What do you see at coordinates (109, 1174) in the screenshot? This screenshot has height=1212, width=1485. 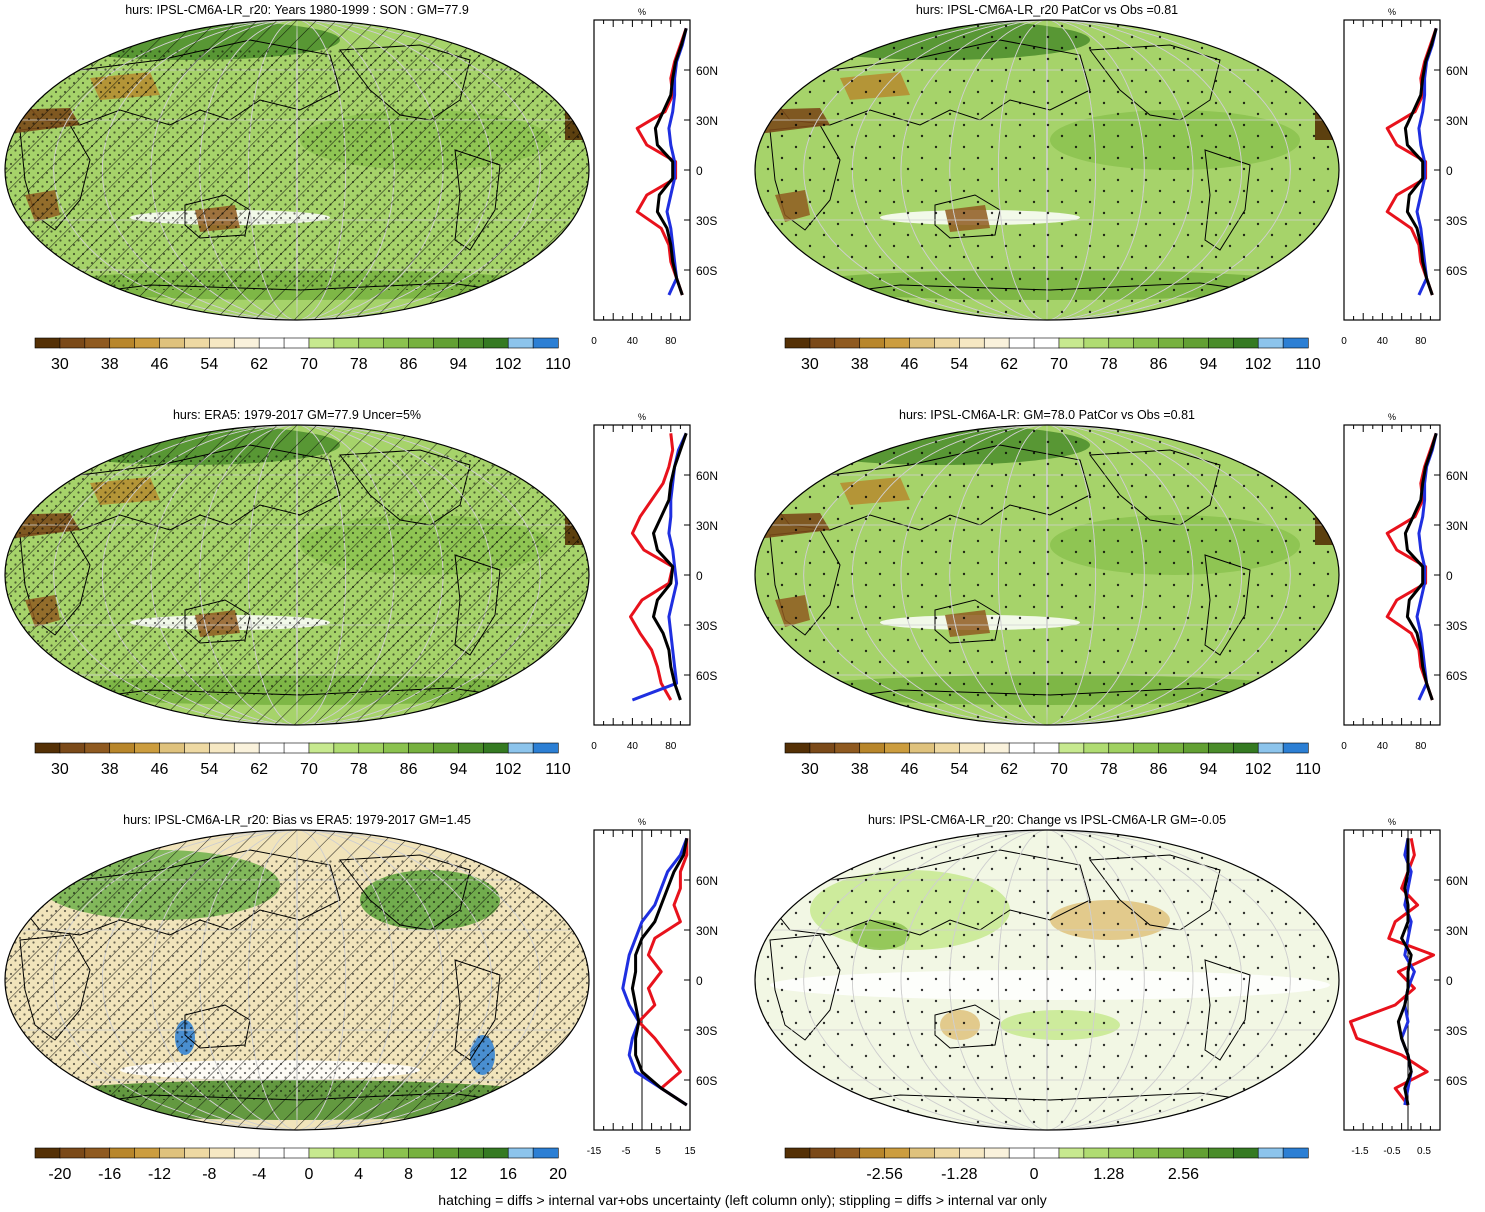 I see `colorbar-tick-label: -16` at bounding box center [109, 1174].